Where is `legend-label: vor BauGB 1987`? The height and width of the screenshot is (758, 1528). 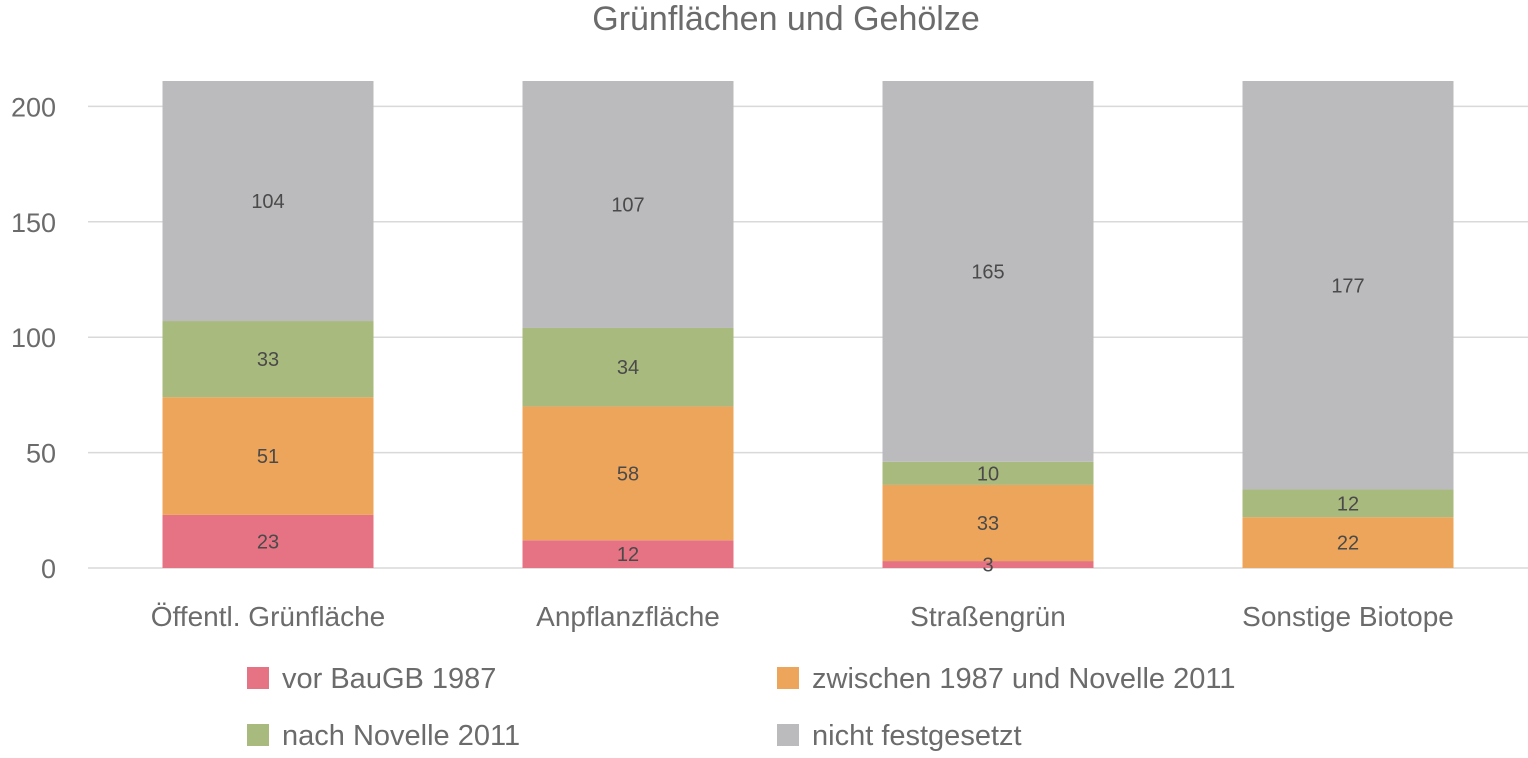
legend-label: vor BauGB 1987 is located at coordinates (389, 679).